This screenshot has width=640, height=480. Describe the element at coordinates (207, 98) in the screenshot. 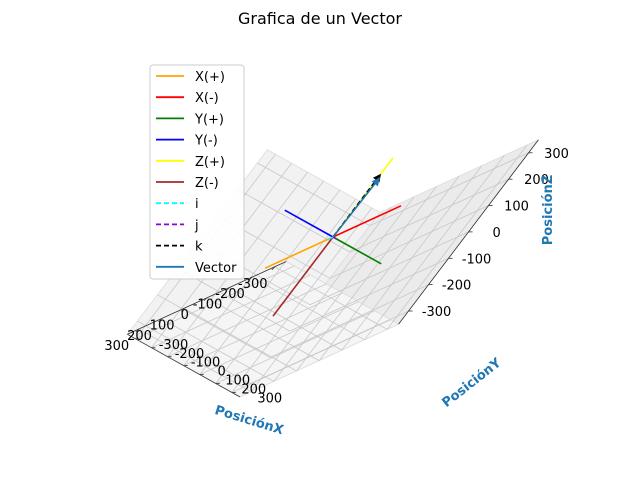

I see `legend-label: X(-)` at that location.